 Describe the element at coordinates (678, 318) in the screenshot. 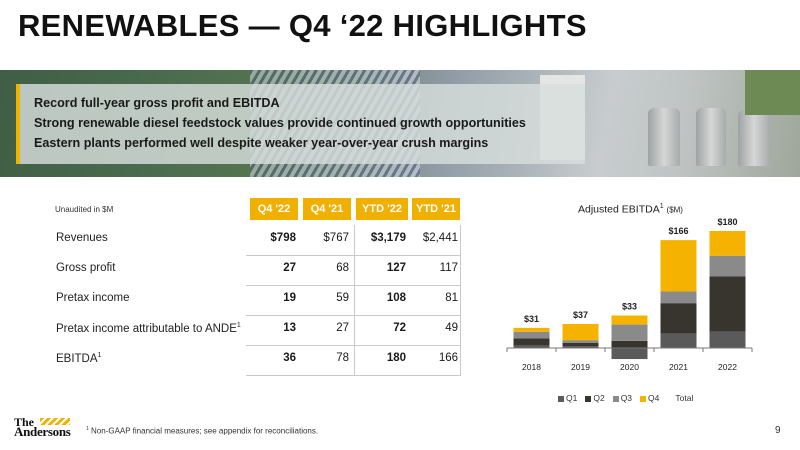

I see `bar-segment-q2-2021` at that location.